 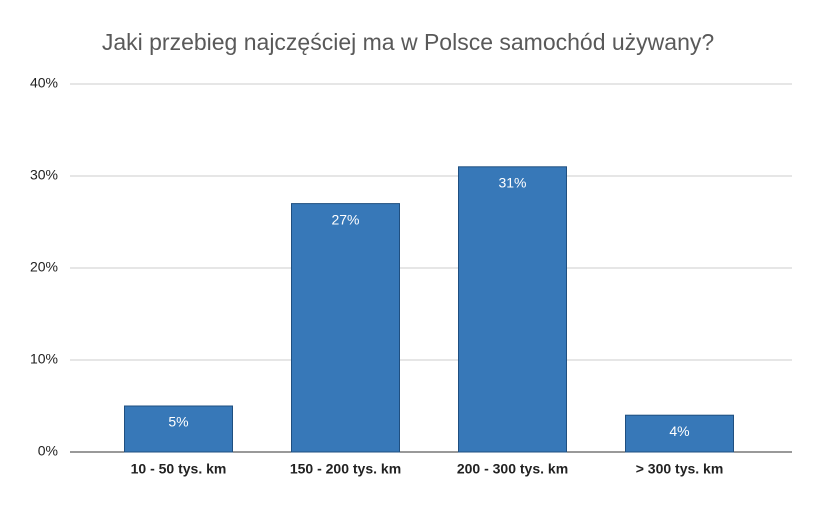 I want to click on x-tick-label: 200 - 300 tys. km, so click(x=512, y=469).